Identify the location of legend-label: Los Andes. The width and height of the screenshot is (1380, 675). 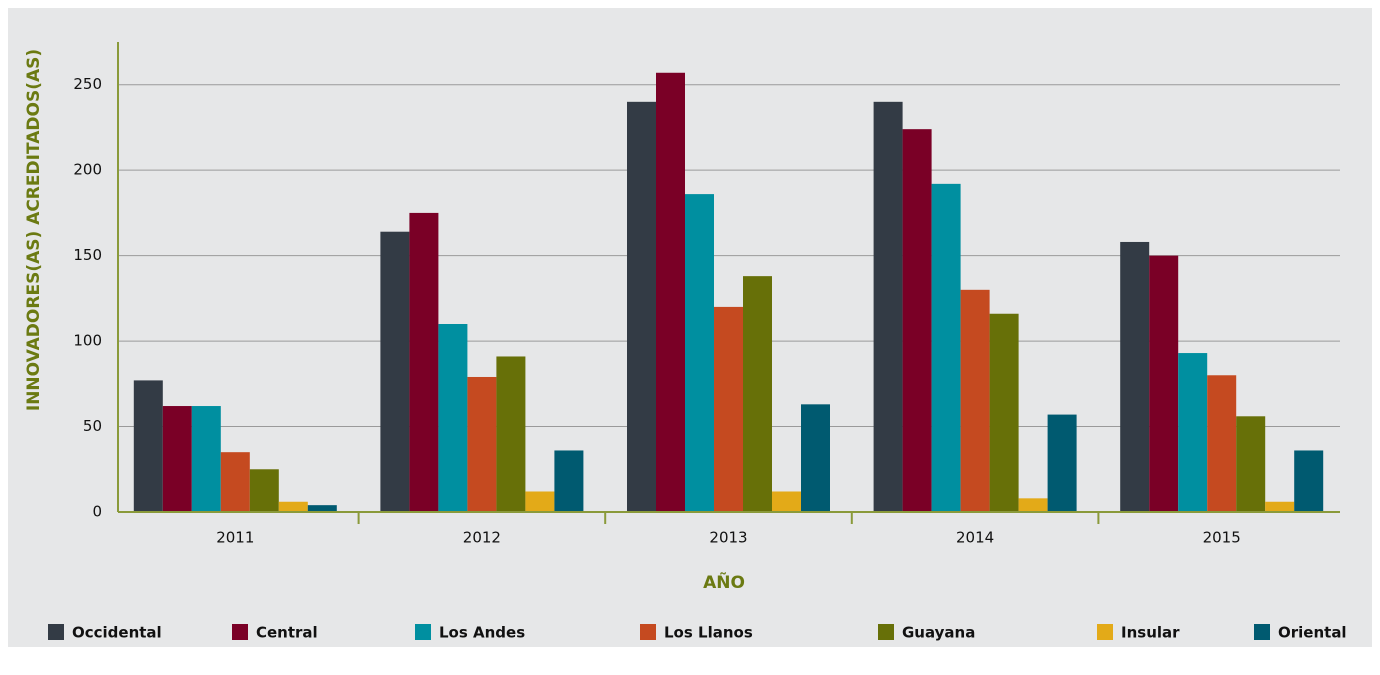
(482, 633).